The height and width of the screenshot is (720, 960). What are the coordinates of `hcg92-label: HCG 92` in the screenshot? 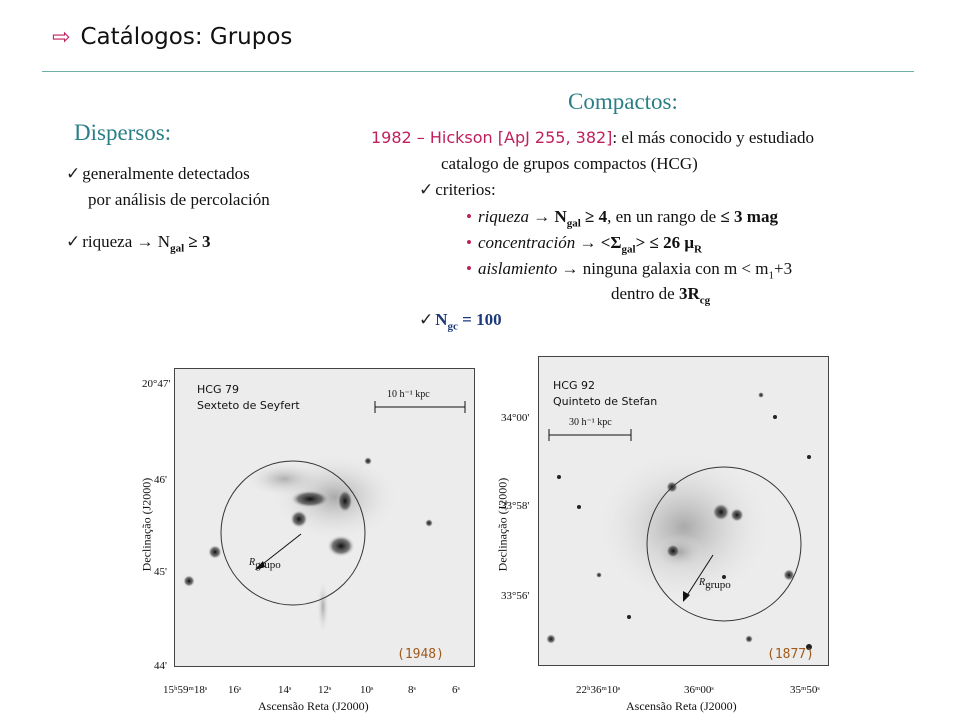 It's located at (574, 385).